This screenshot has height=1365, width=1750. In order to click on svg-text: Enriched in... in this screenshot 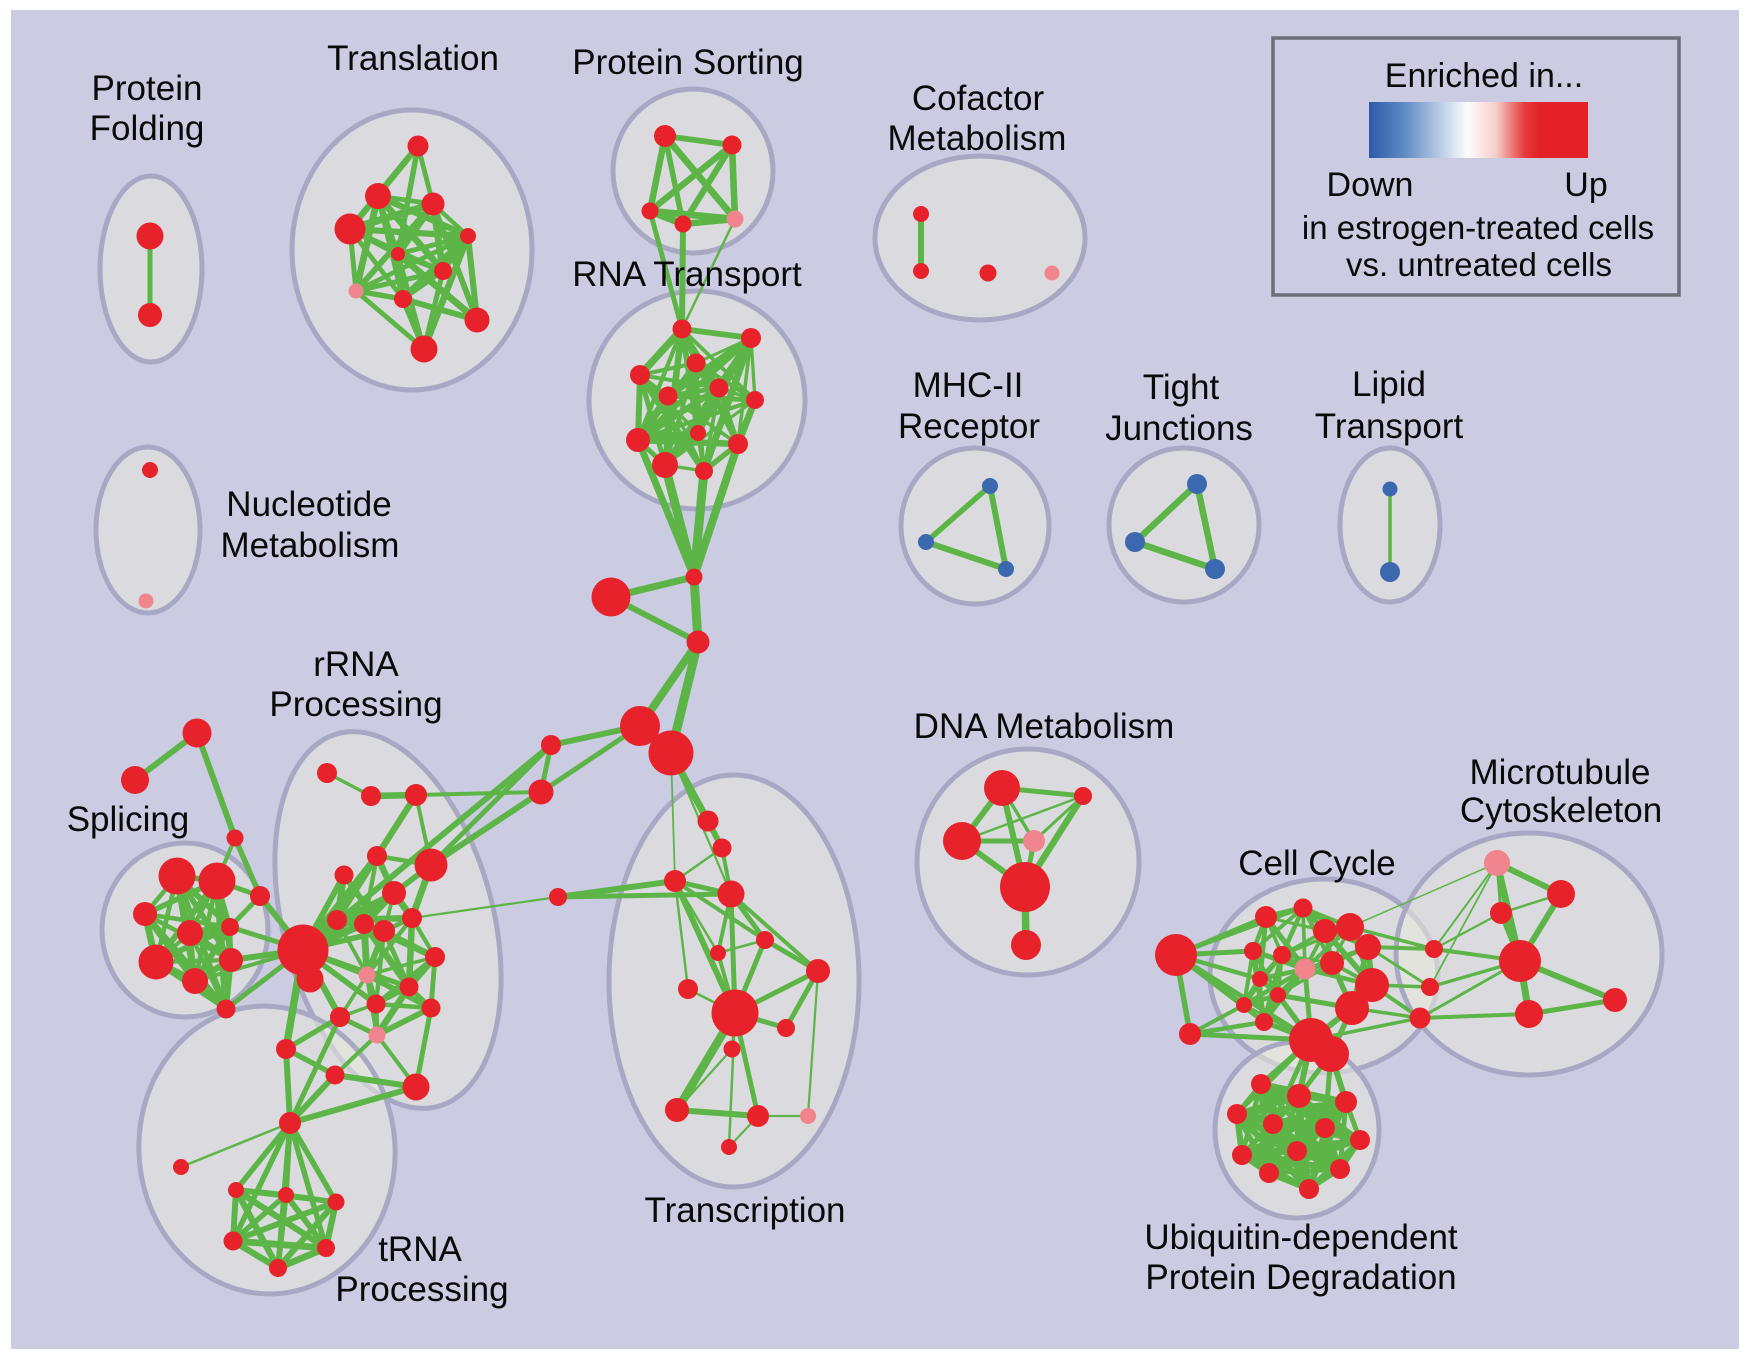, I will do `click(1484, 76)`.